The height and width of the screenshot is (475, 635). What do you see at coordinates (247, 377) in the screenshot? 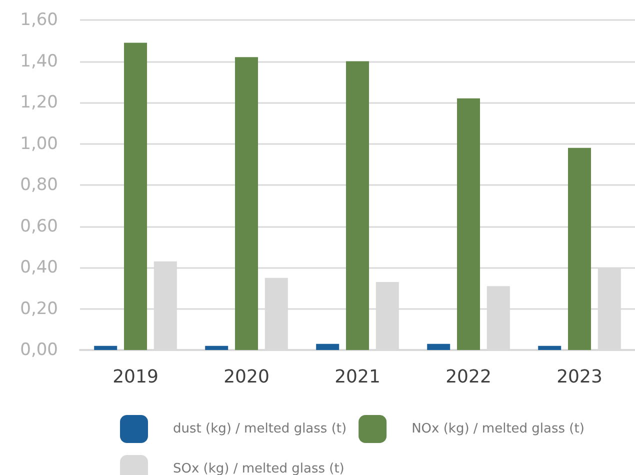
I see `x-tick-label: 2020` at bounding box center [247, 377].